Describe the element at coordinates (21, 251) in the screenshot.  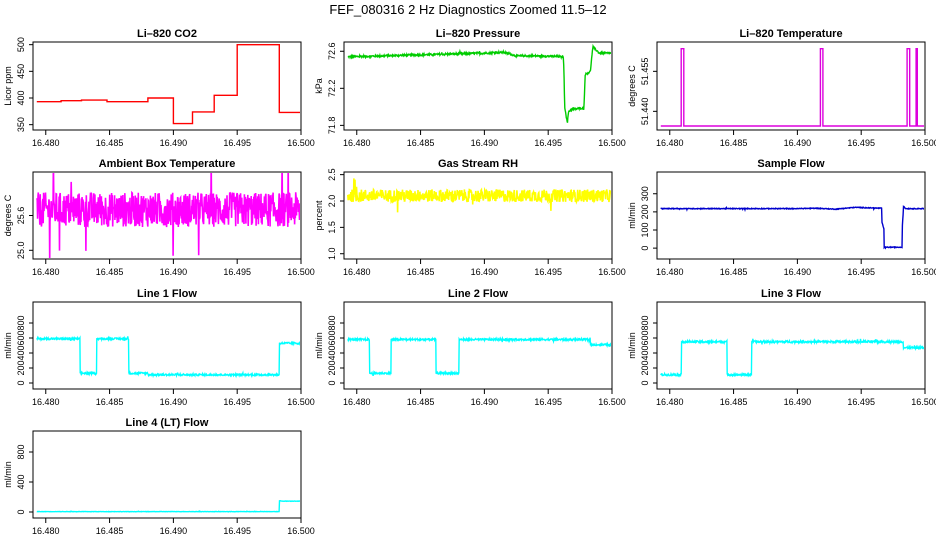
I see `y-tick-label: 25.0` at that location.